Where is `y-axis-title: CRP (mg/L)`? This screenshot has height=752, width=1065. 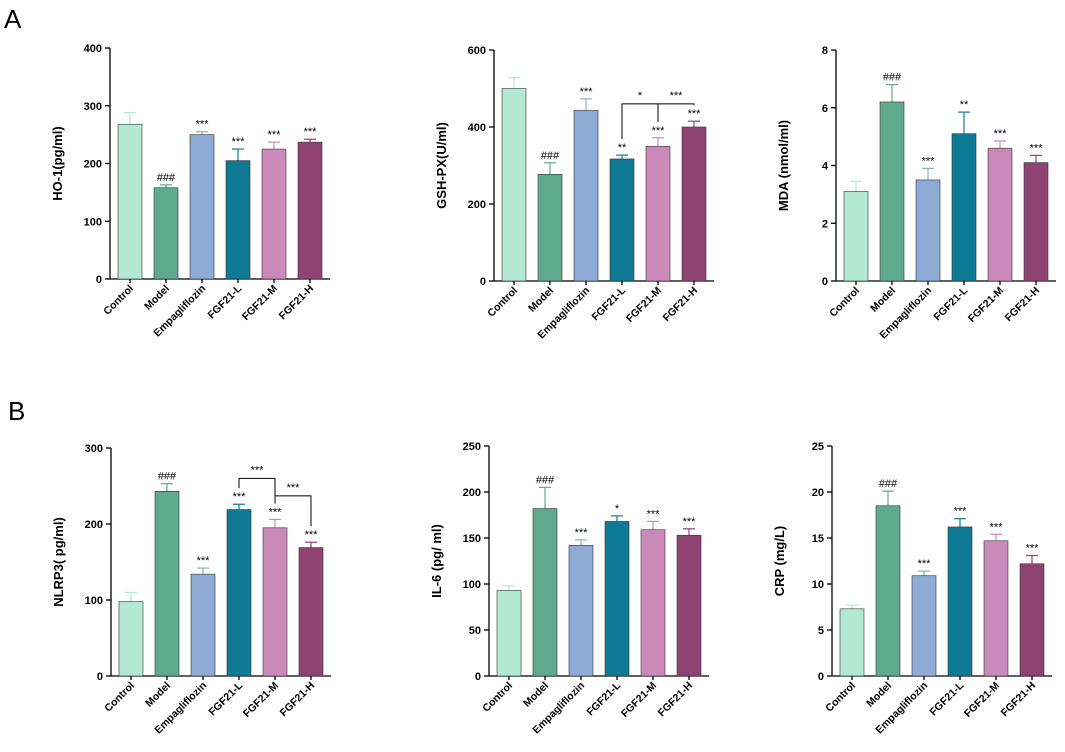 y-axis-title: CRP (mg/L) is located at coordinates (779, 561).